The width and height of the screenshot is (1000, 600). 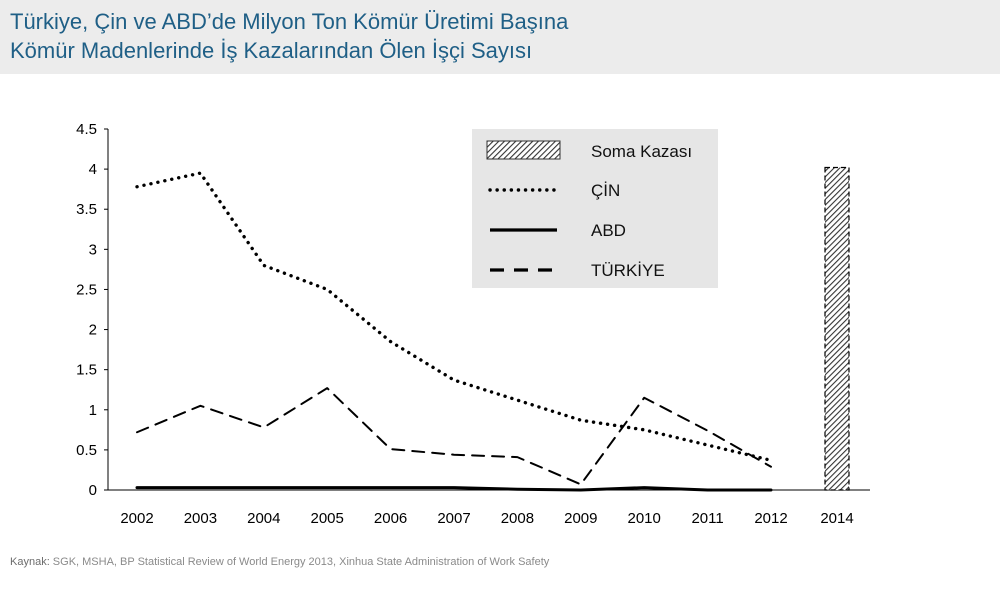 I want to click on y-tick-label: 2, so click(x=93, y=330).